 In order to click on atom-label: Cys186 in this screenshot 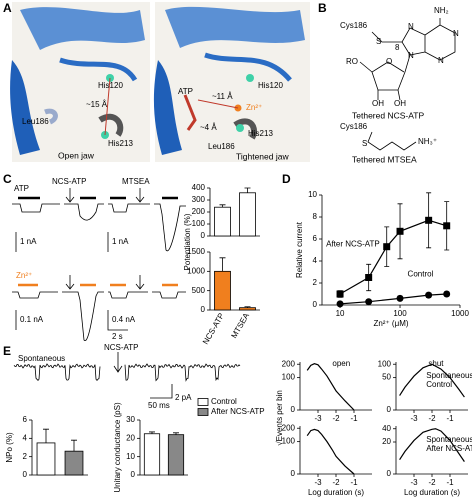, I will do `click(354, 126)`.